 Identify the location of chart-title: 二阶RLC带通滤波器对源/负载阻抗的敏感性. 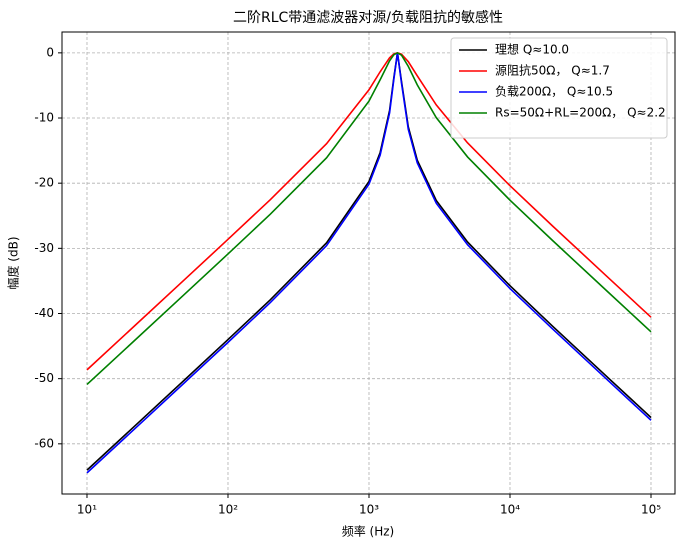
(368, 17).